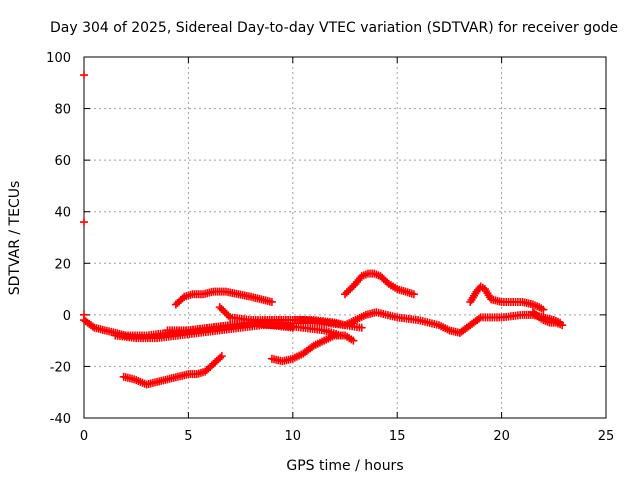 The height and width of the screenshot is (480, 640). Describe the element at coordinates (223, 298) in the screenshot. I see `series-arc-daytime-hump` at that location.